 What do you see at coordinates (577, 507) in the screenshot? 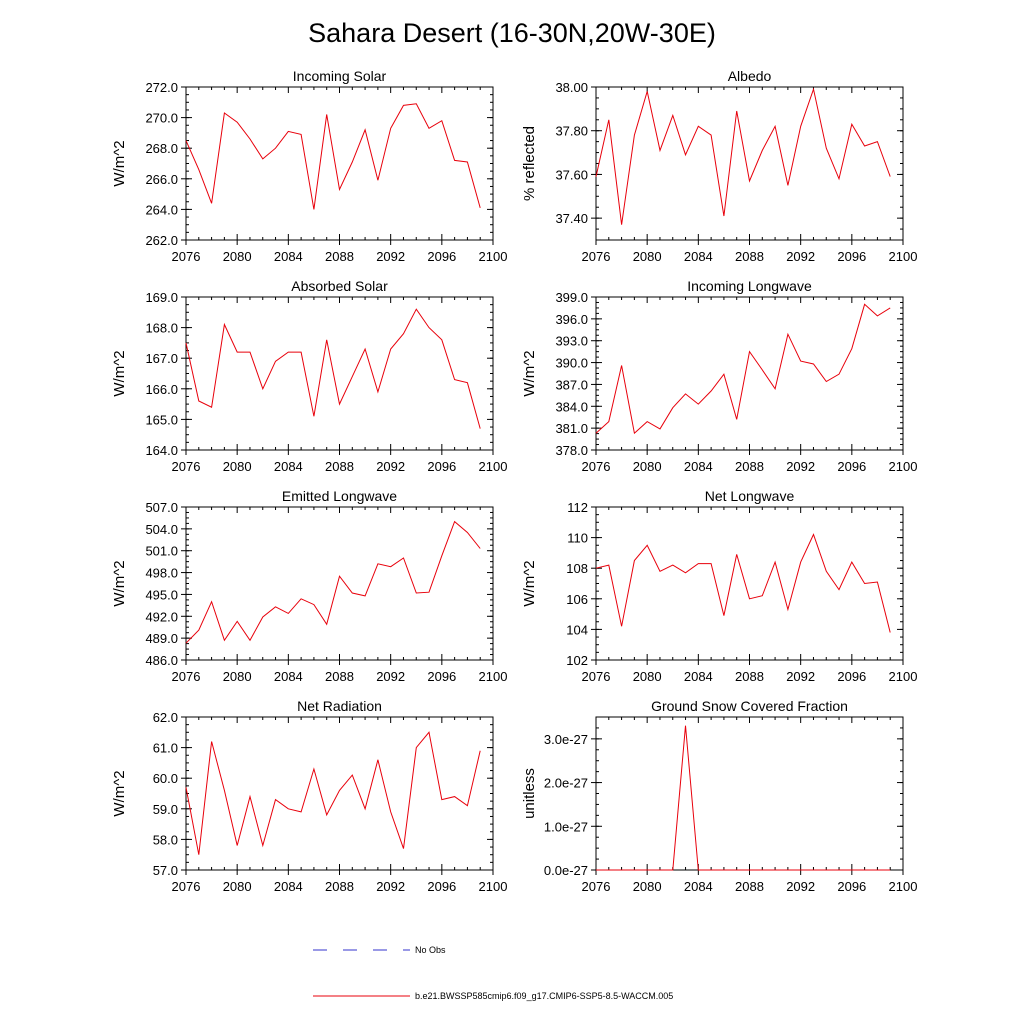
I see `y-tick-label: 112` at bounding box center [577, 507].